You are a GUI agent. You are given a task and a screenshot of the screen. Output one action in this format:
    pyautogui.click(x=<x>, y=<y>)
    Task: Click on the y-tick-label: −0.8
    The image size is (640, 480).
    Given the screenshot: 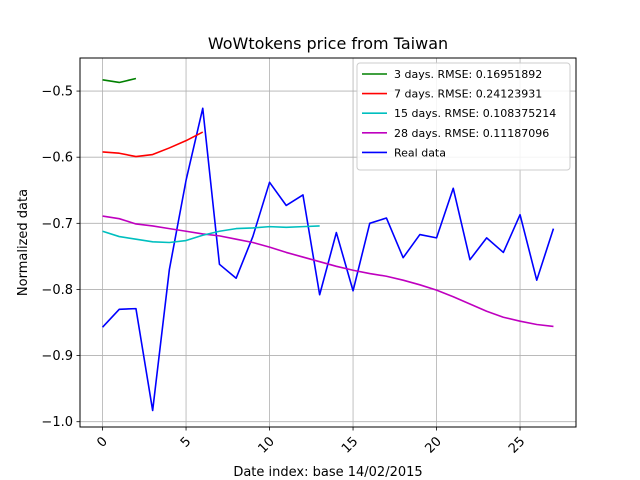 What is the action you would take?
    pyautogui.click(x=57, y=290)
    